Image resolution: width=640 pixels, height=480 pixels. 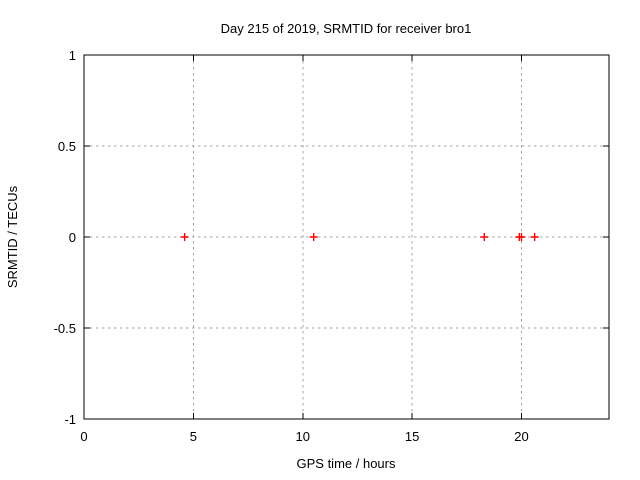 I want to click on x-tick-label: 0, so click(x=83, y=436).